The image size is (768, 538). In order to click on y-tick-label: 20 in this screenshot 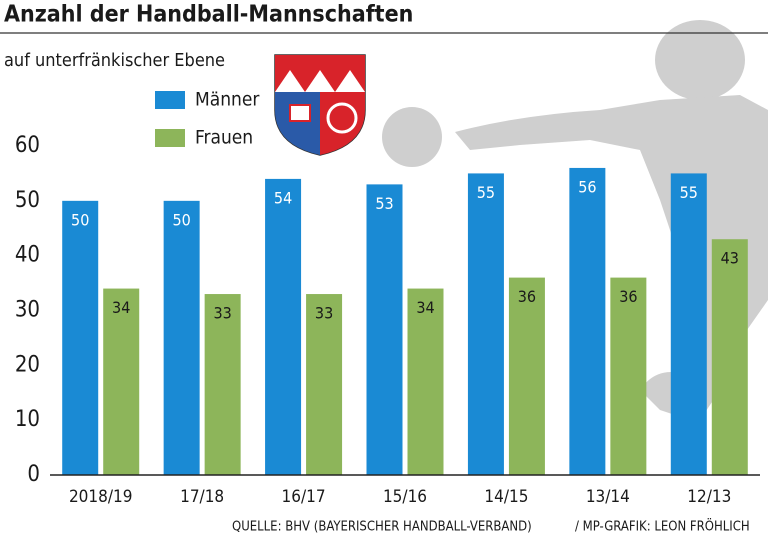, I will do `click(27, 364)`.